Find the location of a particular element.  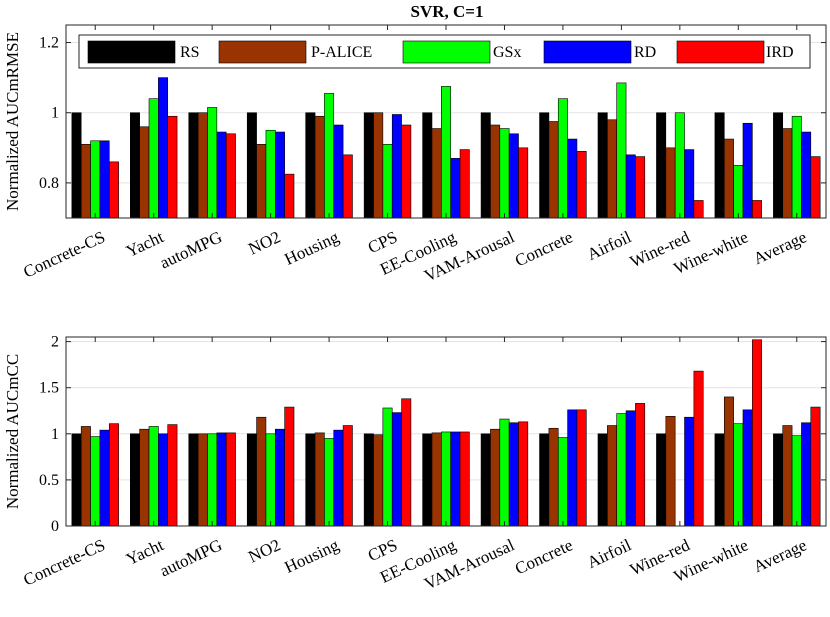

x-tick-label-airfoil: Airfoil is located at coordinates (609, 245).